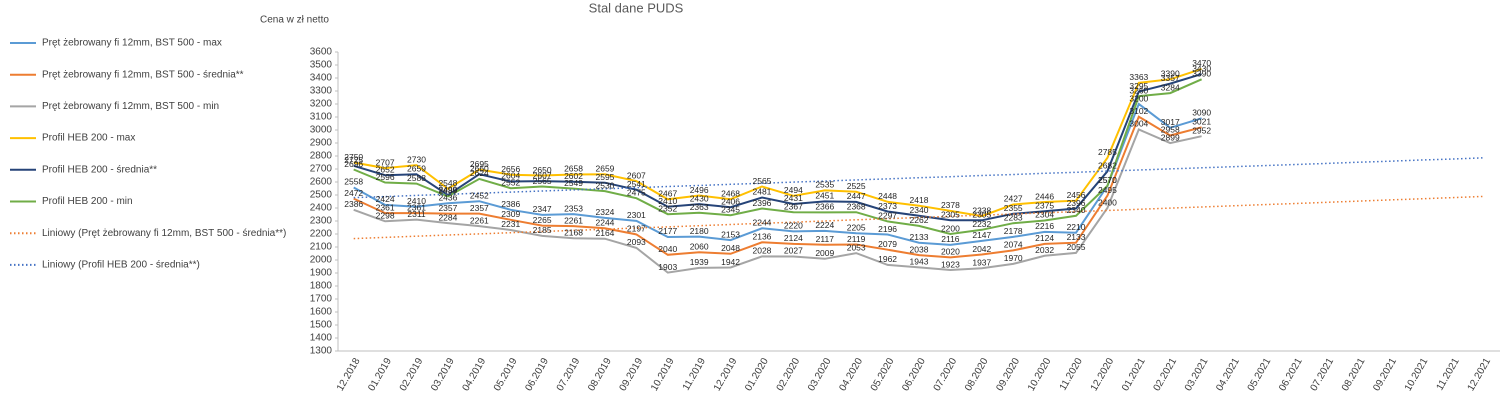  What do you see at coordinates (475, 374) in the screenshot?
I see `x-tick-label: 04.2019` at bounding box center [475, 374].